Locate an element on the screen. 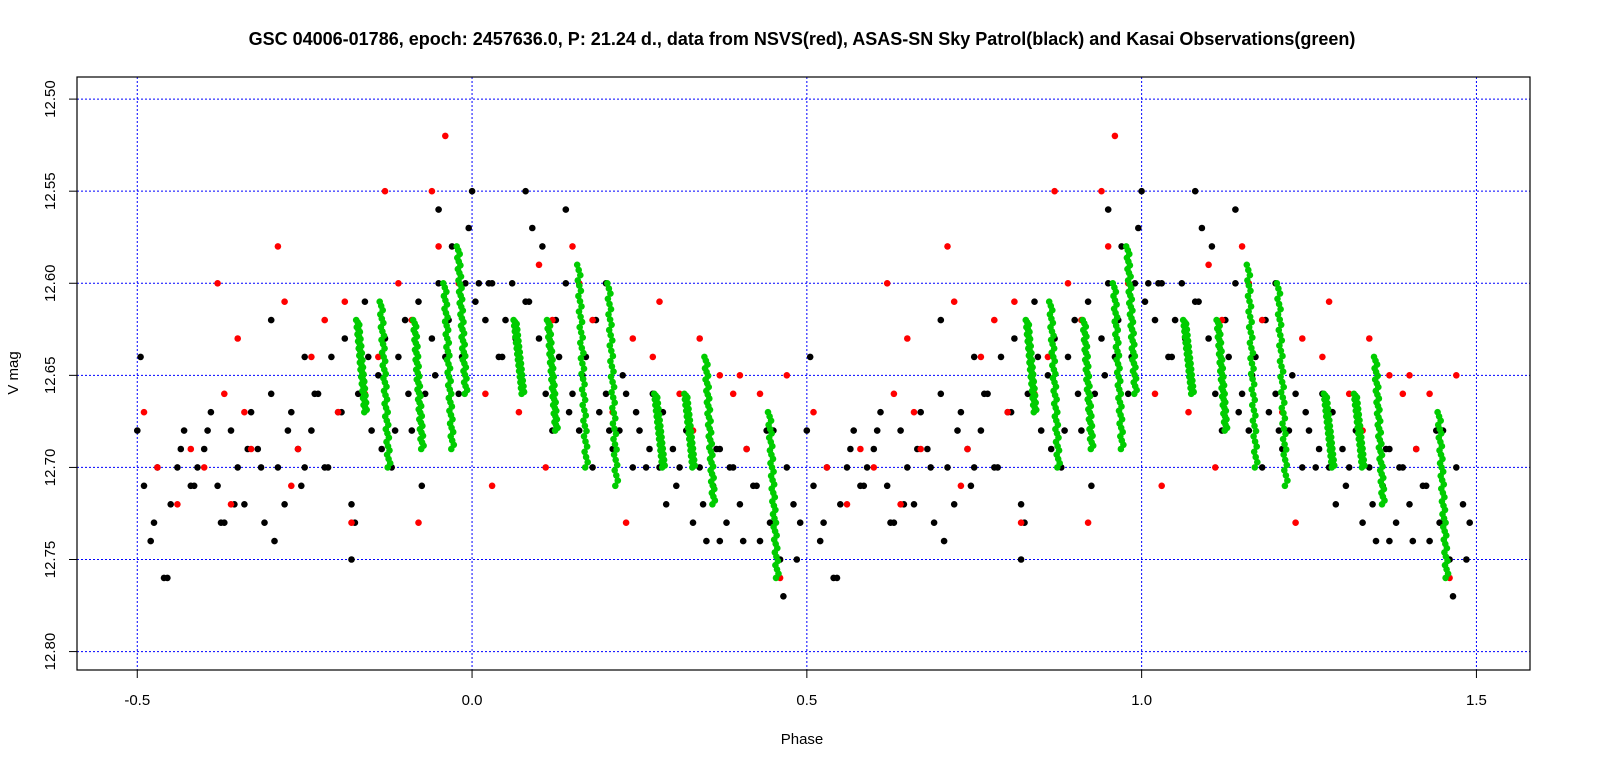  x-tick-label: 0.5 is located at coordinates (806, 700).